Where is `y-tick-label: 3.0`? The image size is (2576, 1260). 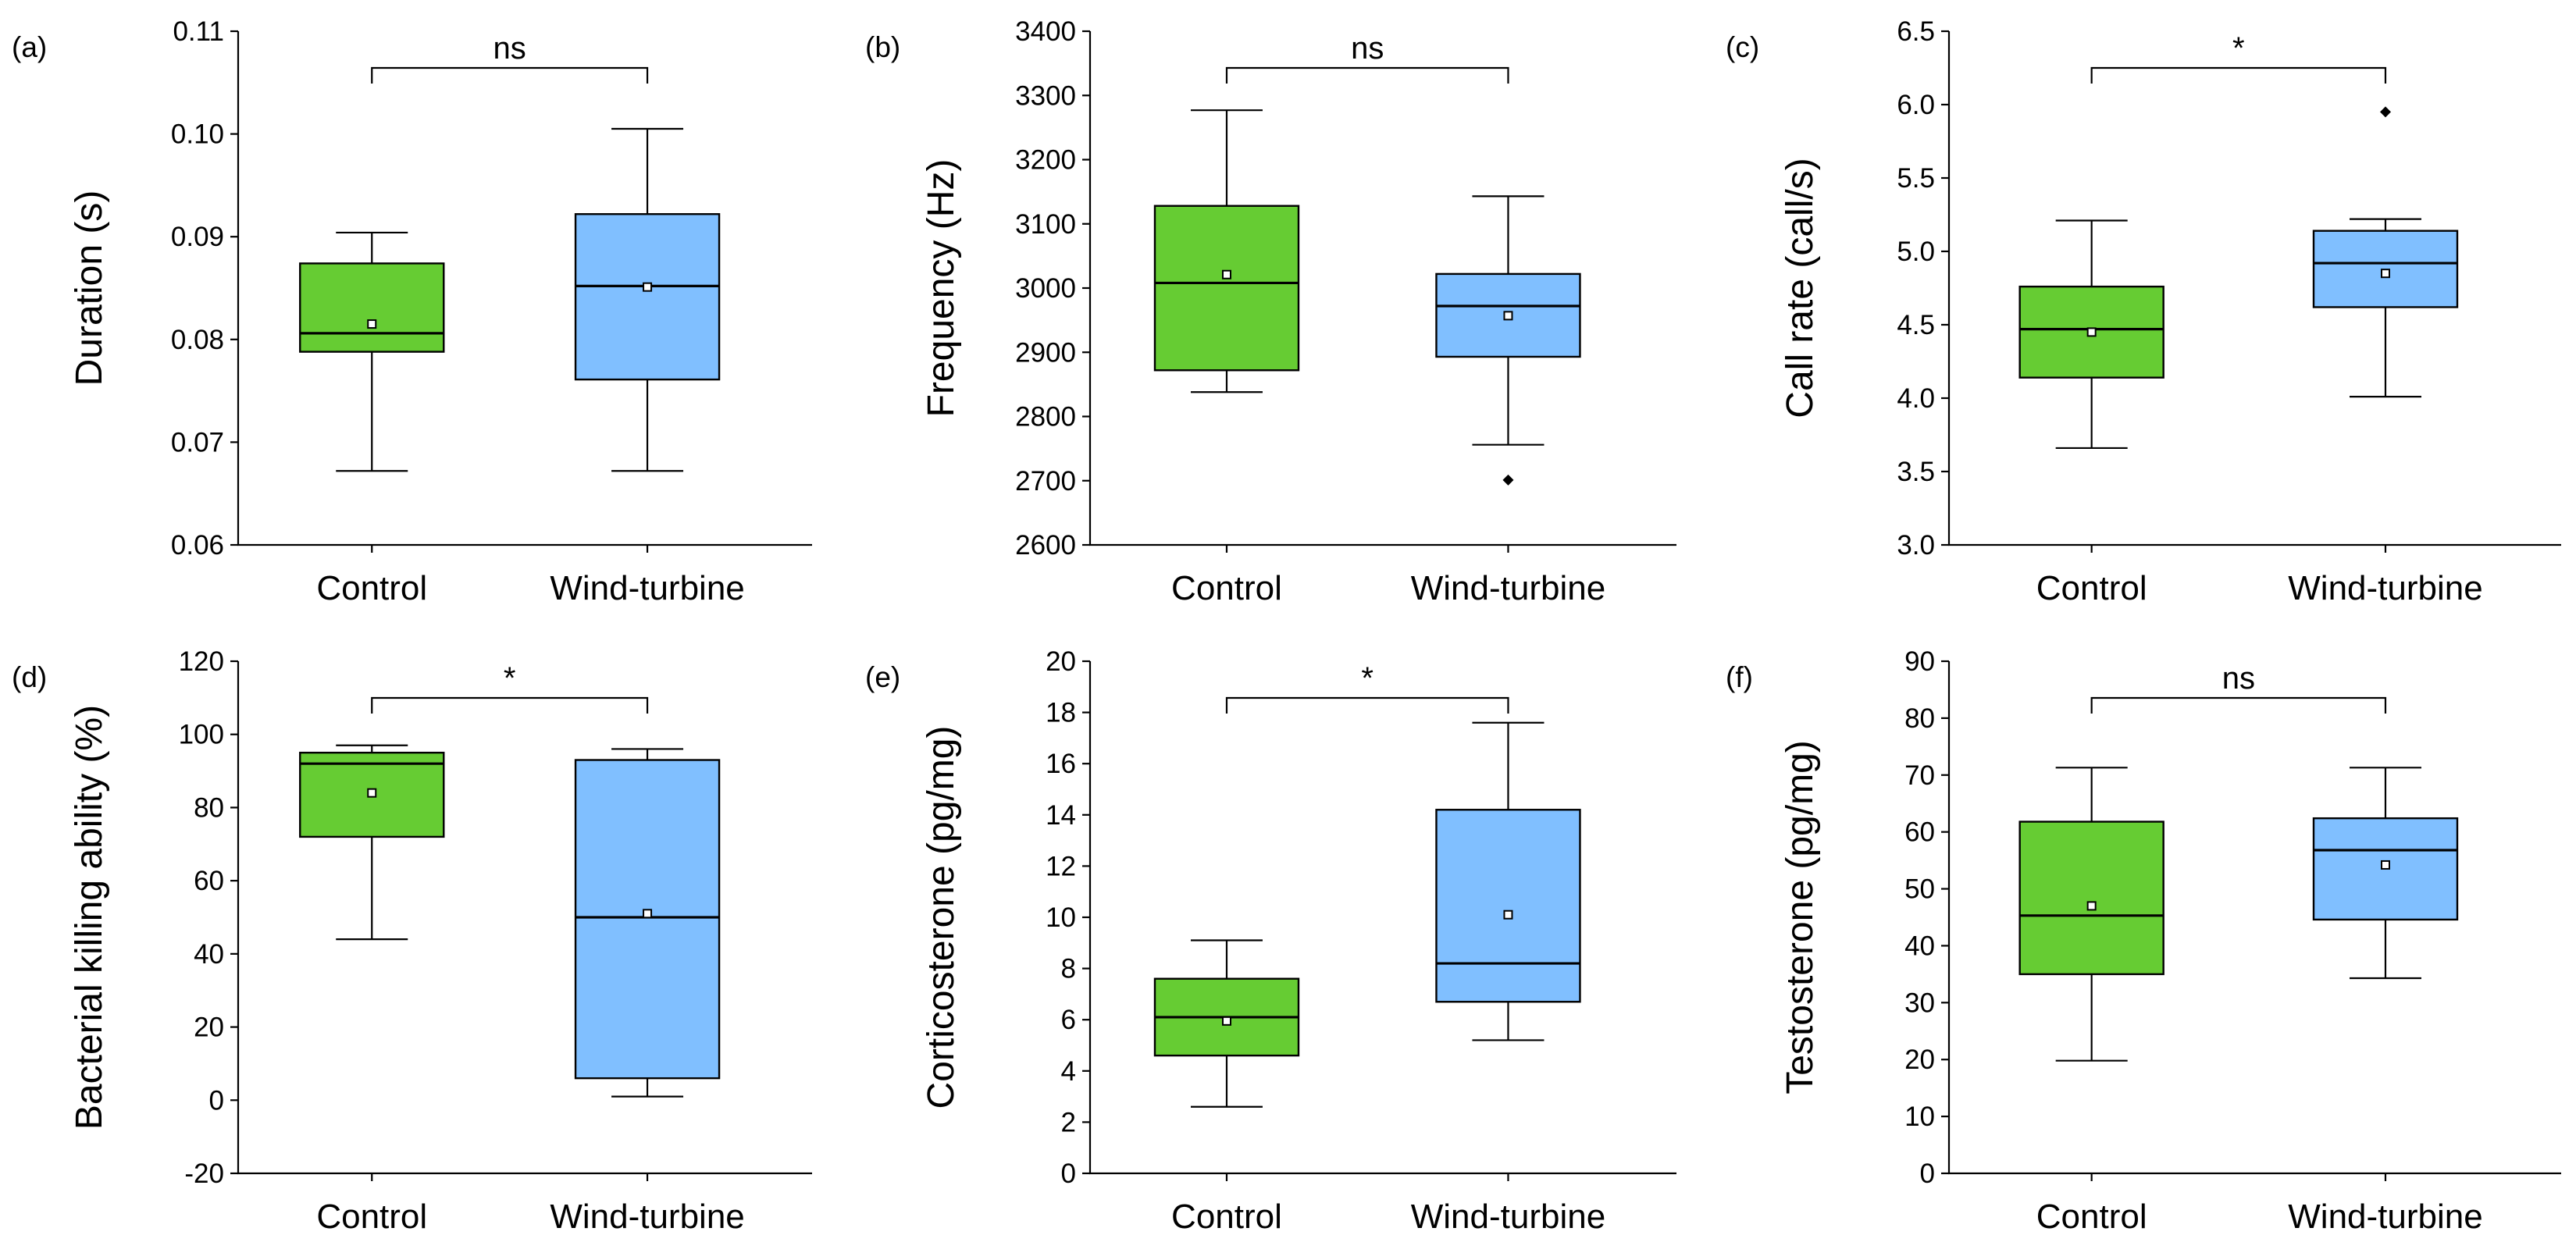
y-tick-label: 3.0 is located at coordinates (1916, 545).